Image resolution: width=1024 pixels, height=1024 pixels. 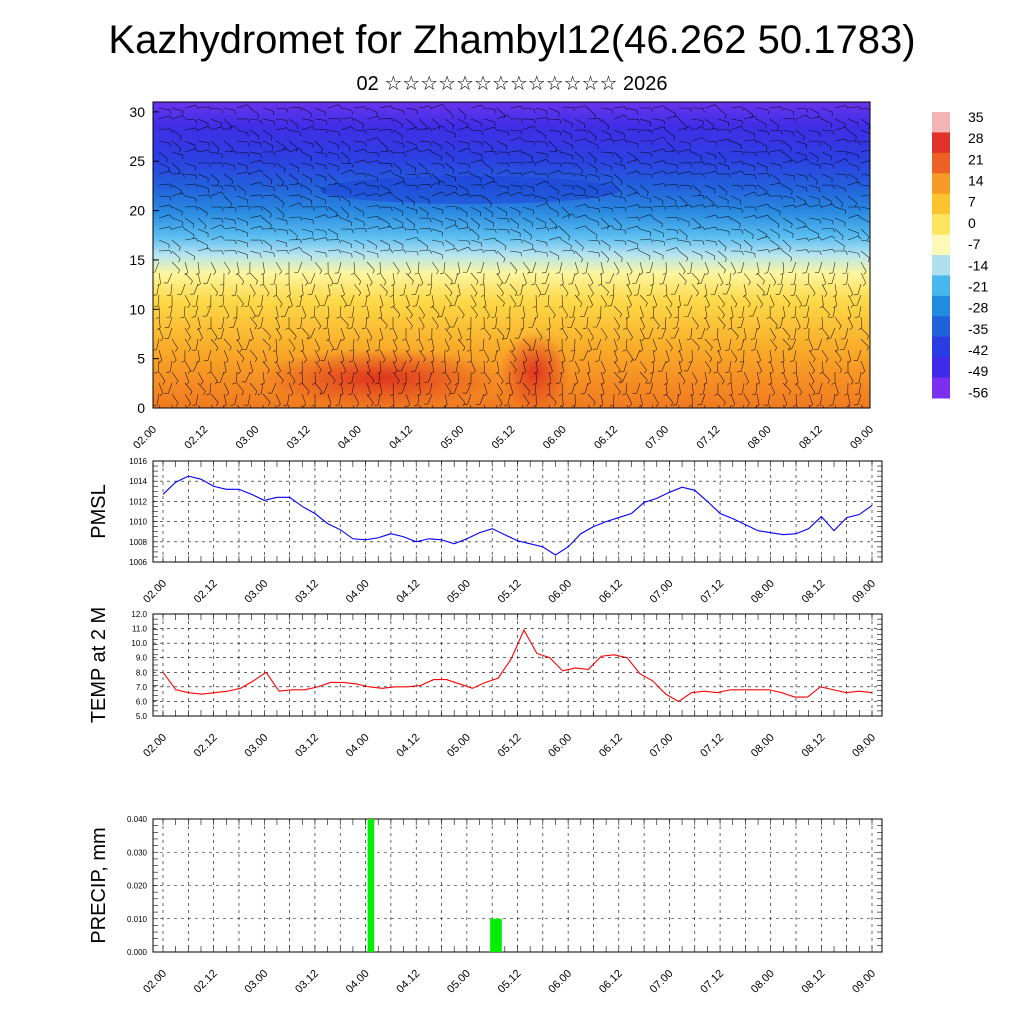 I want to click on pmsl-x-tick-label: 07.12, so click(x=712, y=592).